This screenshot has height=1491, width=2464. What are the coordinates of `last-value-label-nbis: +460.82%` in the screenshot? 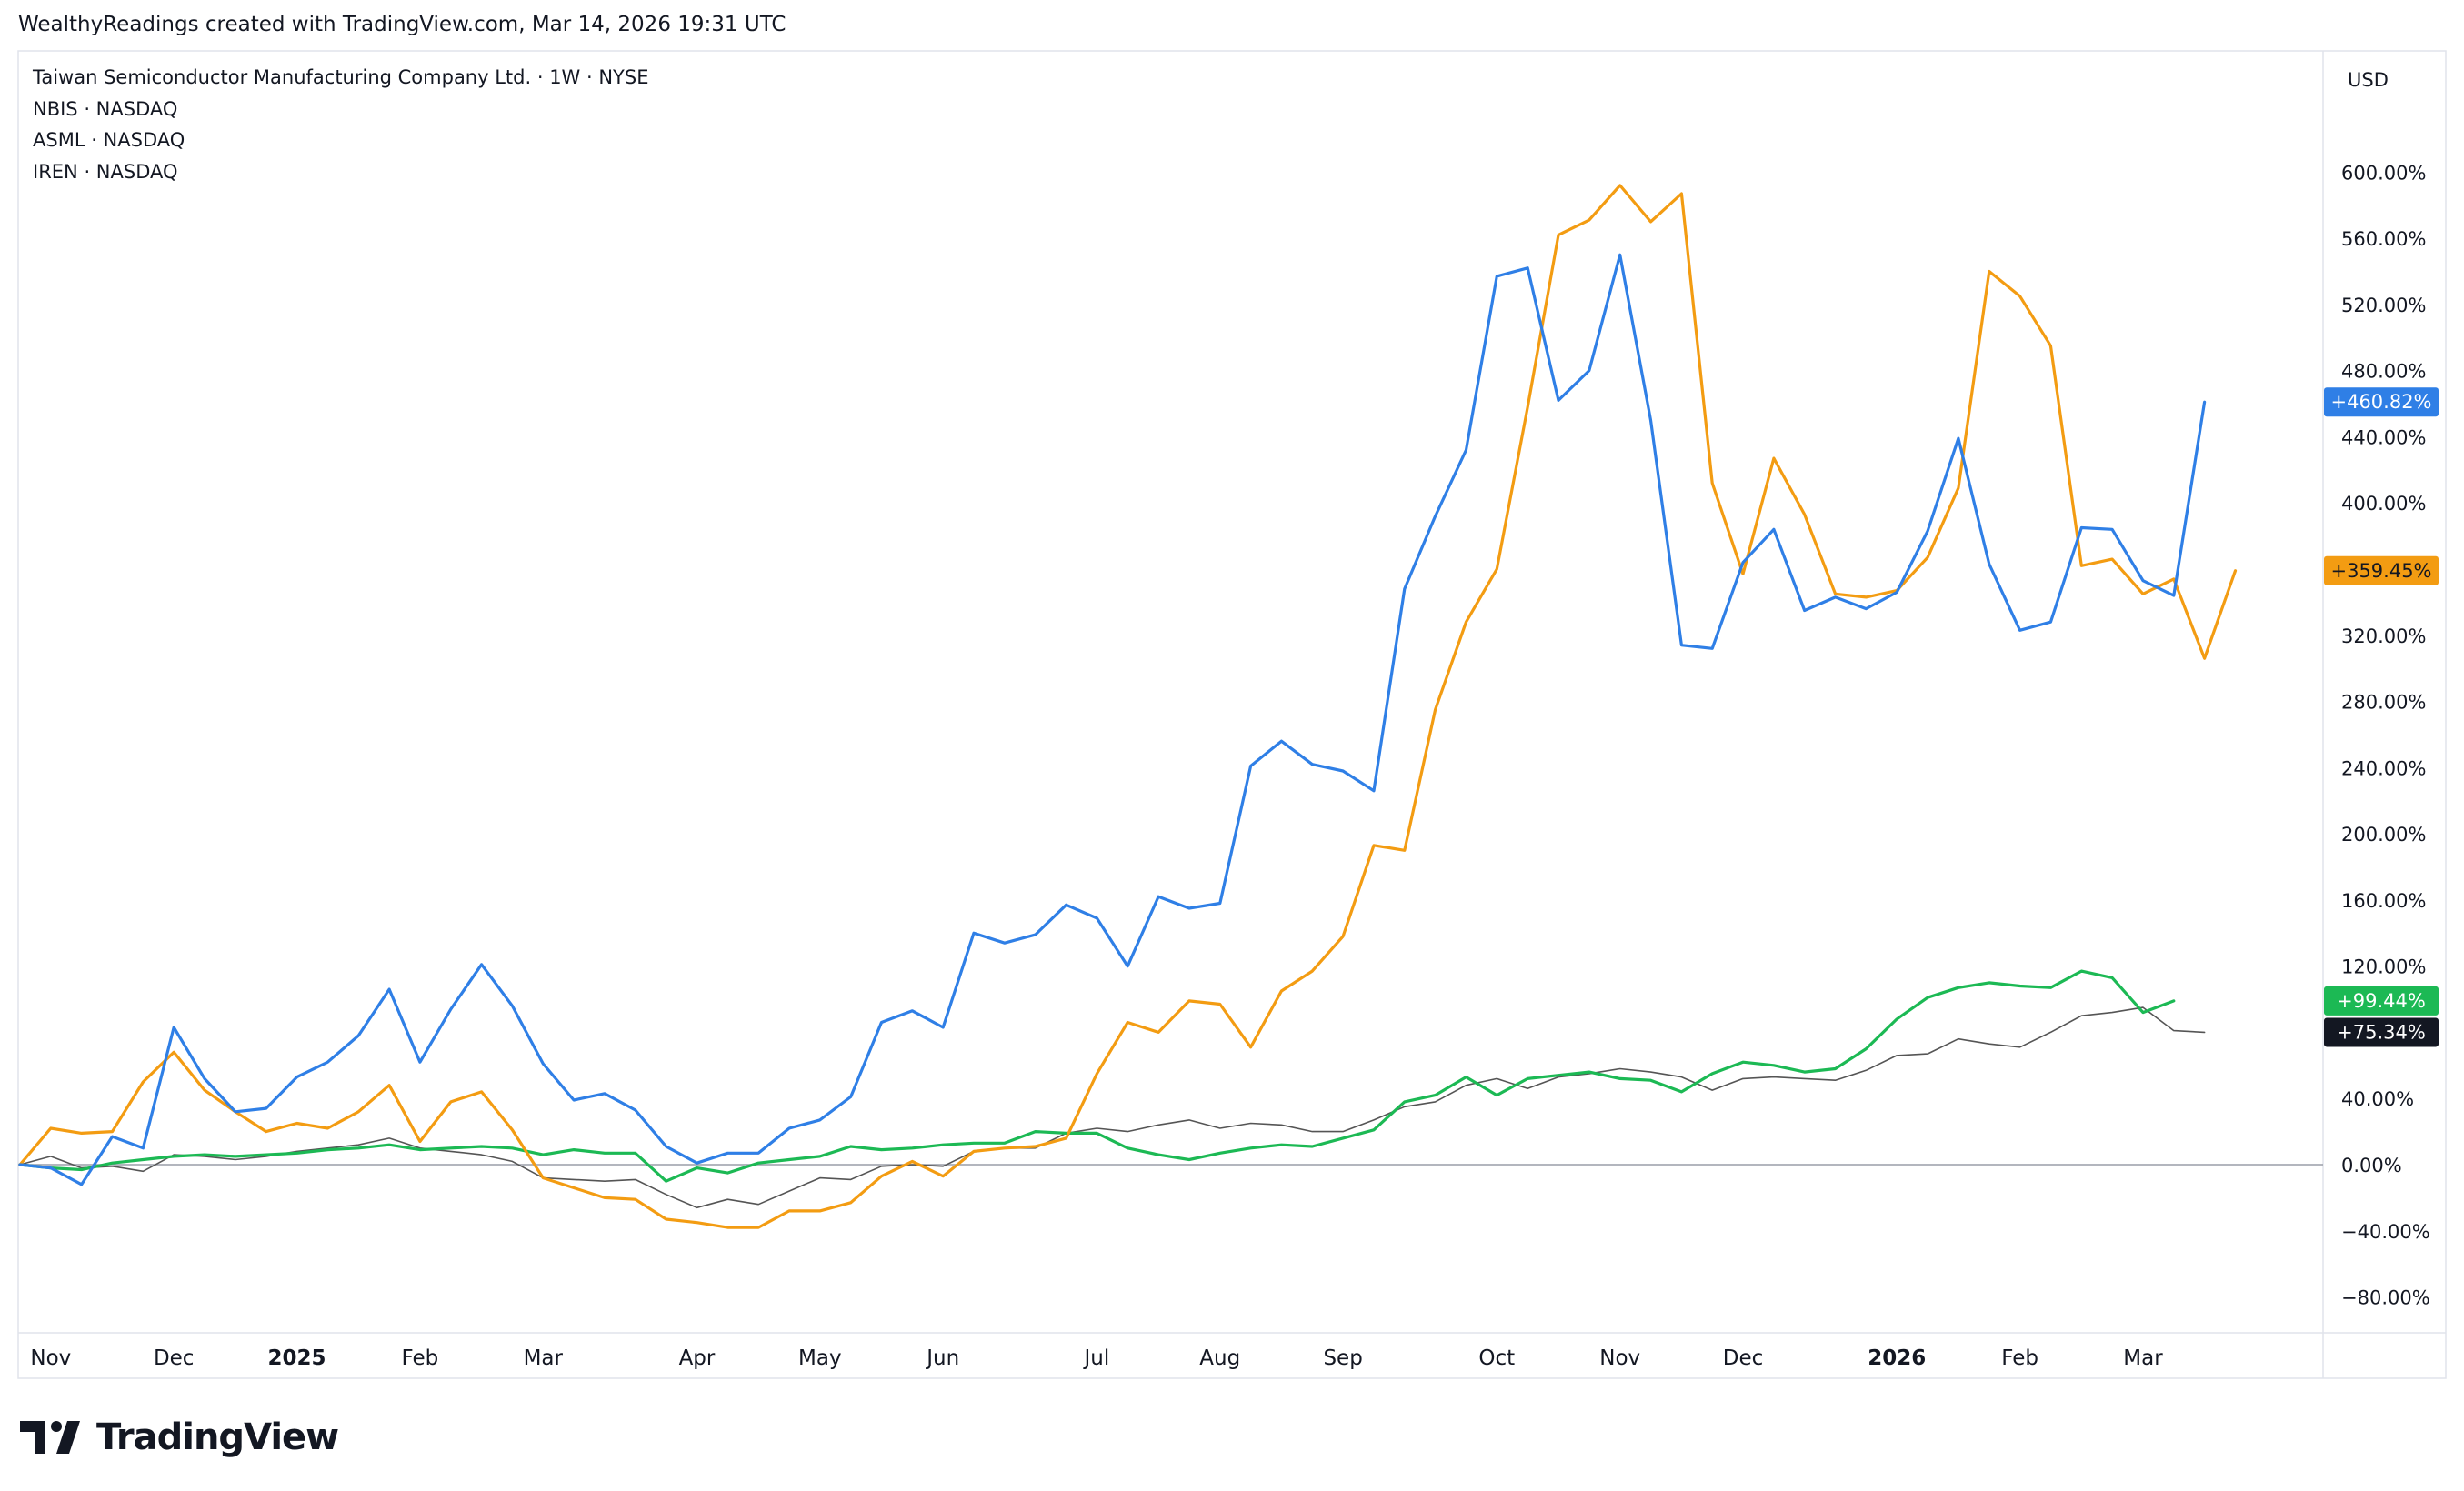 It's located at (2381, 402).